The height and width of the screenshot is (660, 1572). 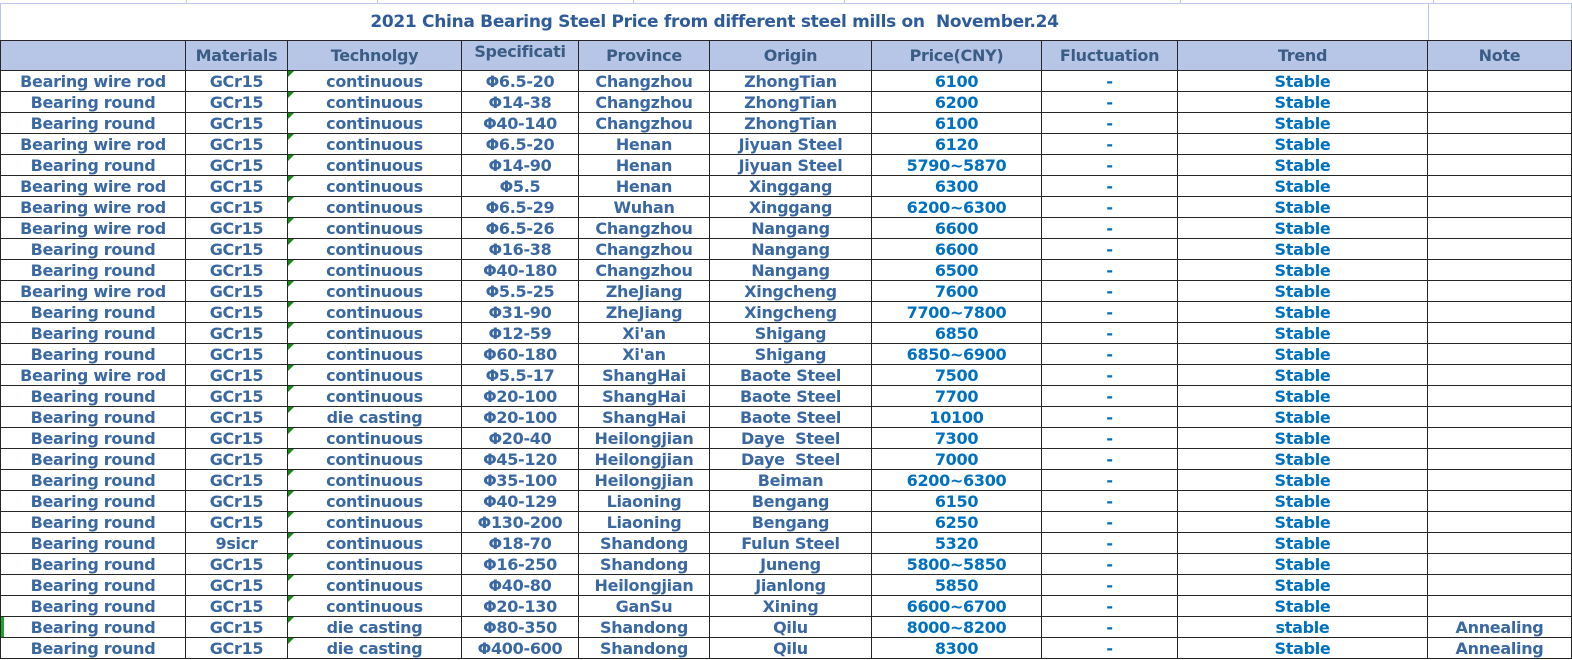 What do you see at coordinates (520, 56) in the screenshot?
I see `col-header-specification: Specificati` at bounding box center [520, 56].